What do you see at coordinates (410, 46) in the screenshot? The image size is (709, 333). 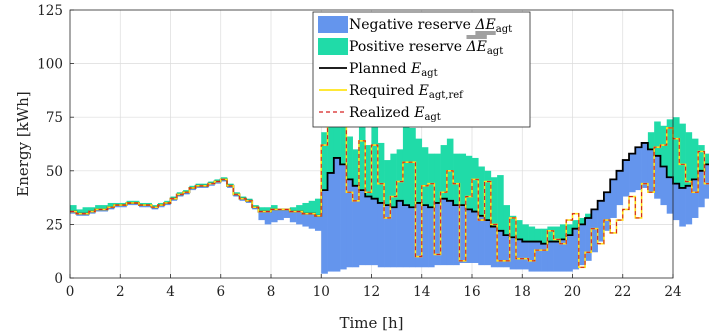 I see `legend-item: Positive reserve ΔEagt` at bounding box center [410, 46].